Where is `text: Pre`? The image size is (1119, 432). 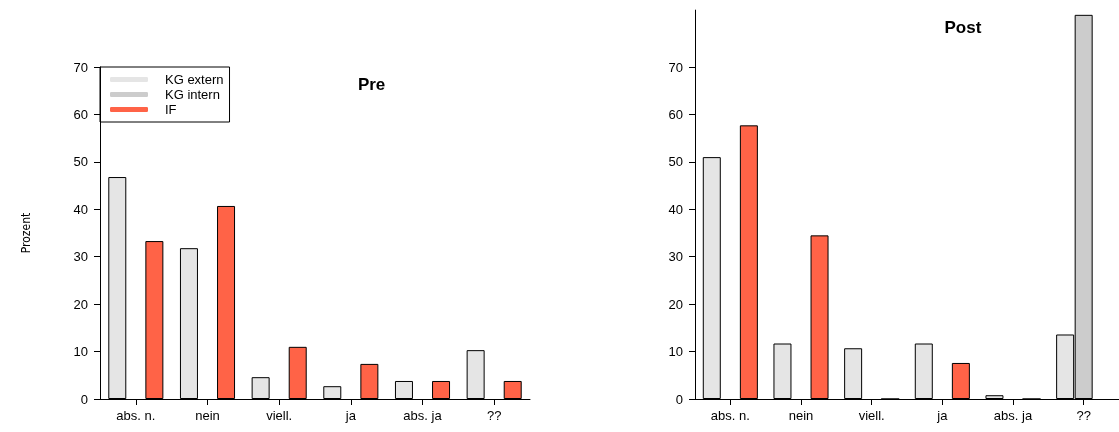 text: Pre is located at coordinates (371, 84).